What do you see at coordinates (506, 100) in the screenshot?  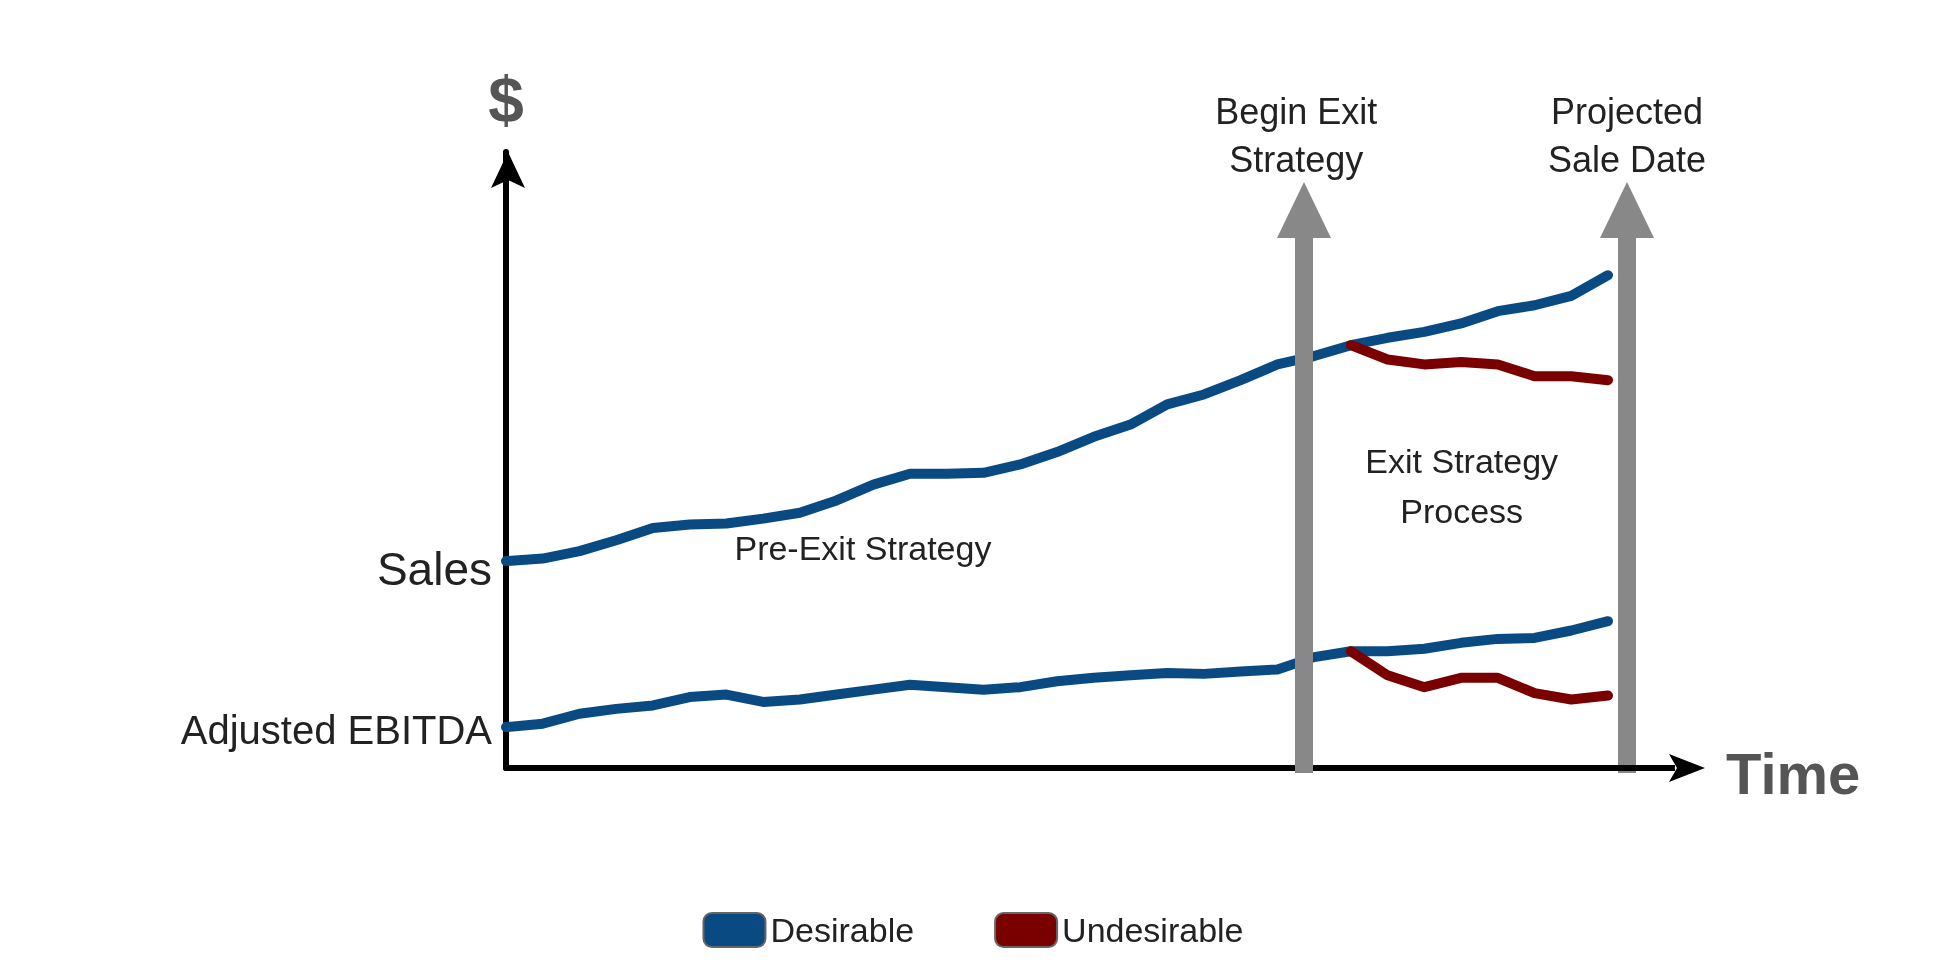 I see `y-axis-title: $` at bounding box center [506, 100].